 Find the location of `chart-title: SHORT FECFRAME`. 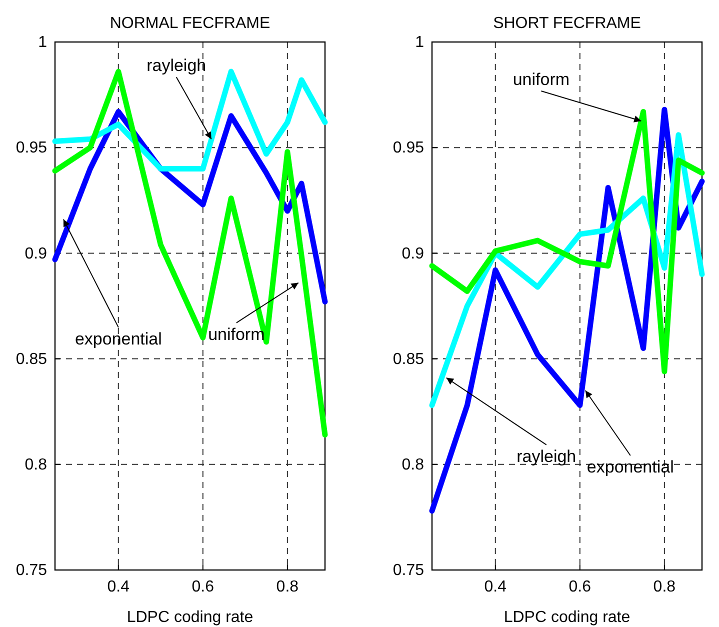

chart-title: SHORT FECFRAME is located at coordinates (567, 23).